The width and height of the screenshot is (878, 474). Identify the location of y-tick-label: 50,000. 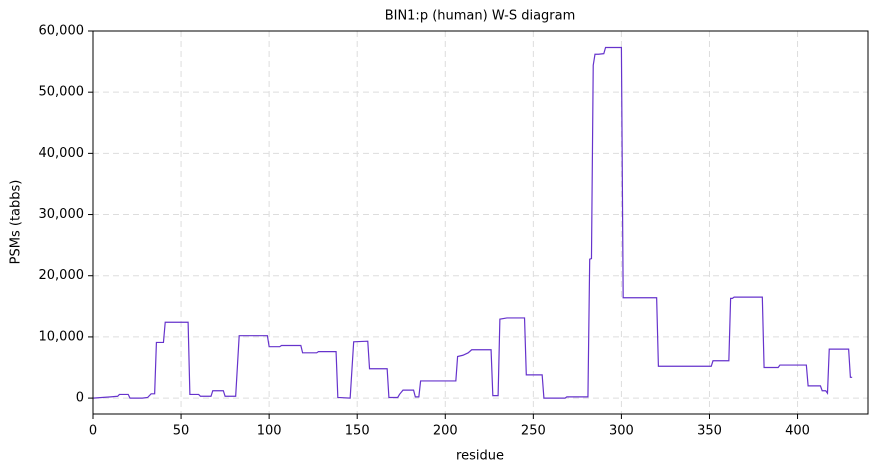
(62, 92).